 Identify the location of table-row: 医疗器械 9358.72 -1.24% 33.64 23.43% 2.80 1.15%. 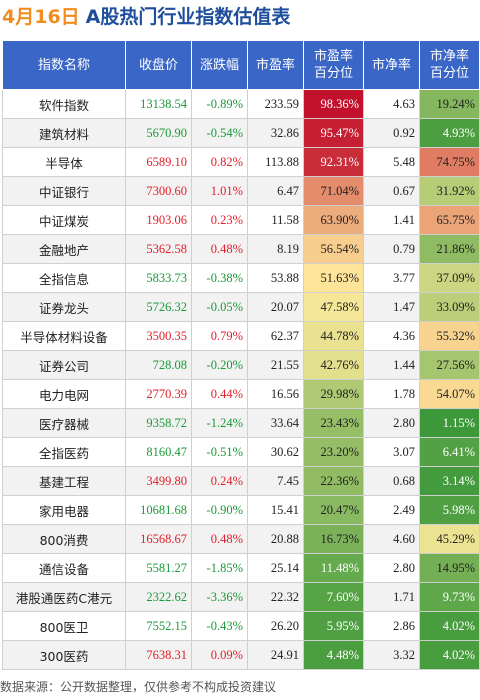
(241, 423).